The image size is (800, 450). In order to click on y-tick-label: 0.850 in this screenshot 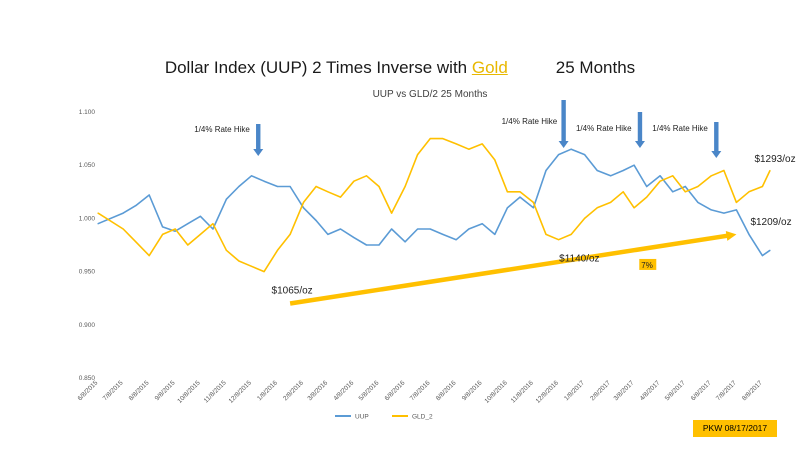, I will do `click(87, 378)`.